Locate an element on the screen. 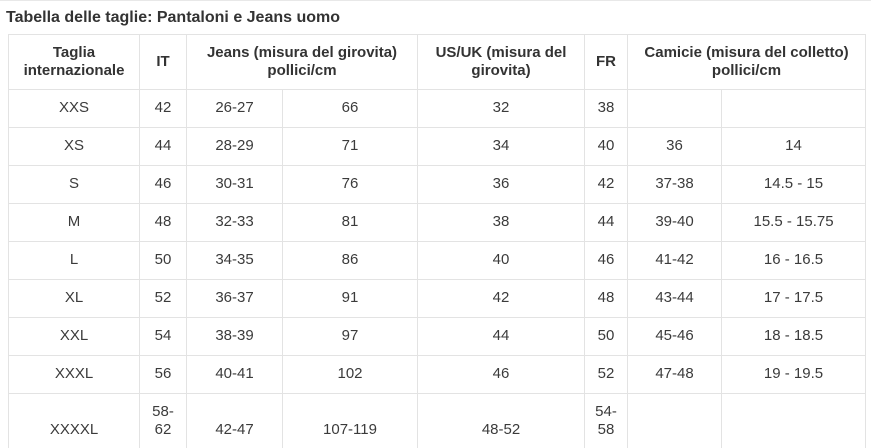 The height and width of the screenshot is (448, 871). table-cell: 107-119 is located at coordinates (350, 420).